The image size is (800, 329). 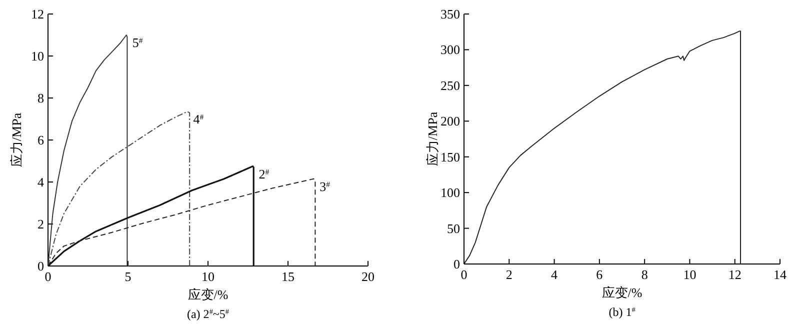 I want to click on x-tick-label: 14, so click(x=780, y=274).